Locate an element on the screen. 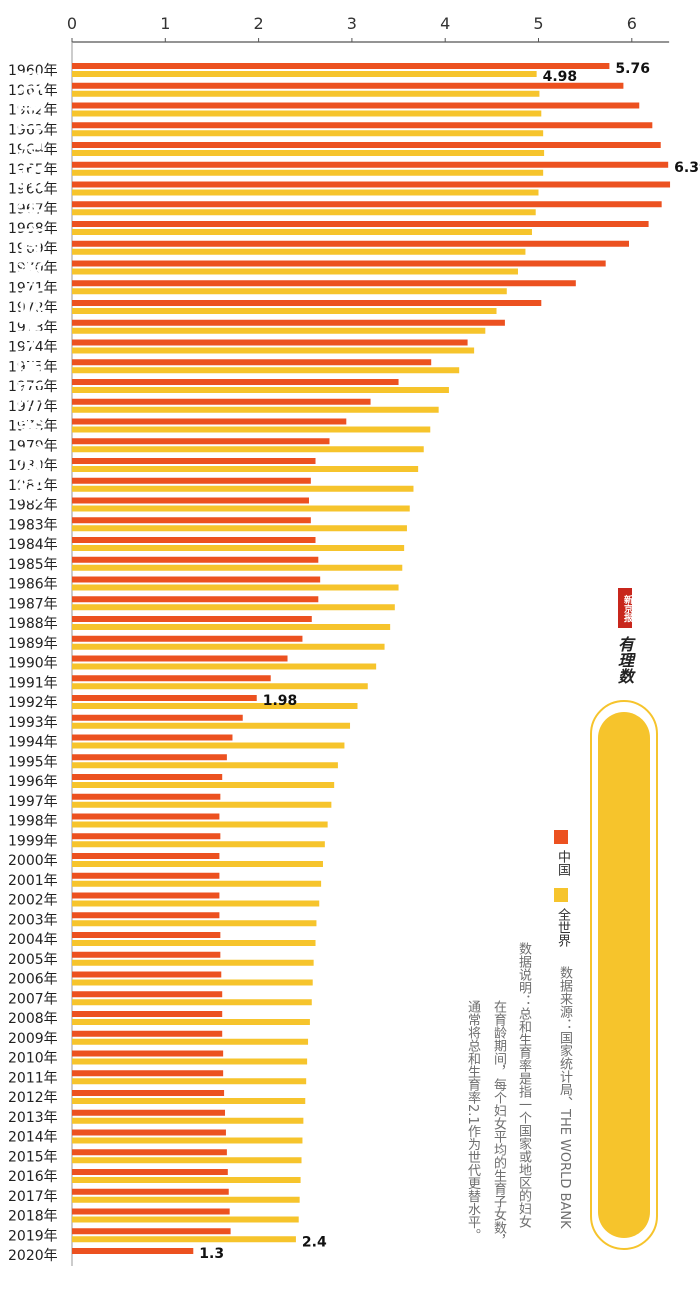  title-card is located at coordinates (624, 975).